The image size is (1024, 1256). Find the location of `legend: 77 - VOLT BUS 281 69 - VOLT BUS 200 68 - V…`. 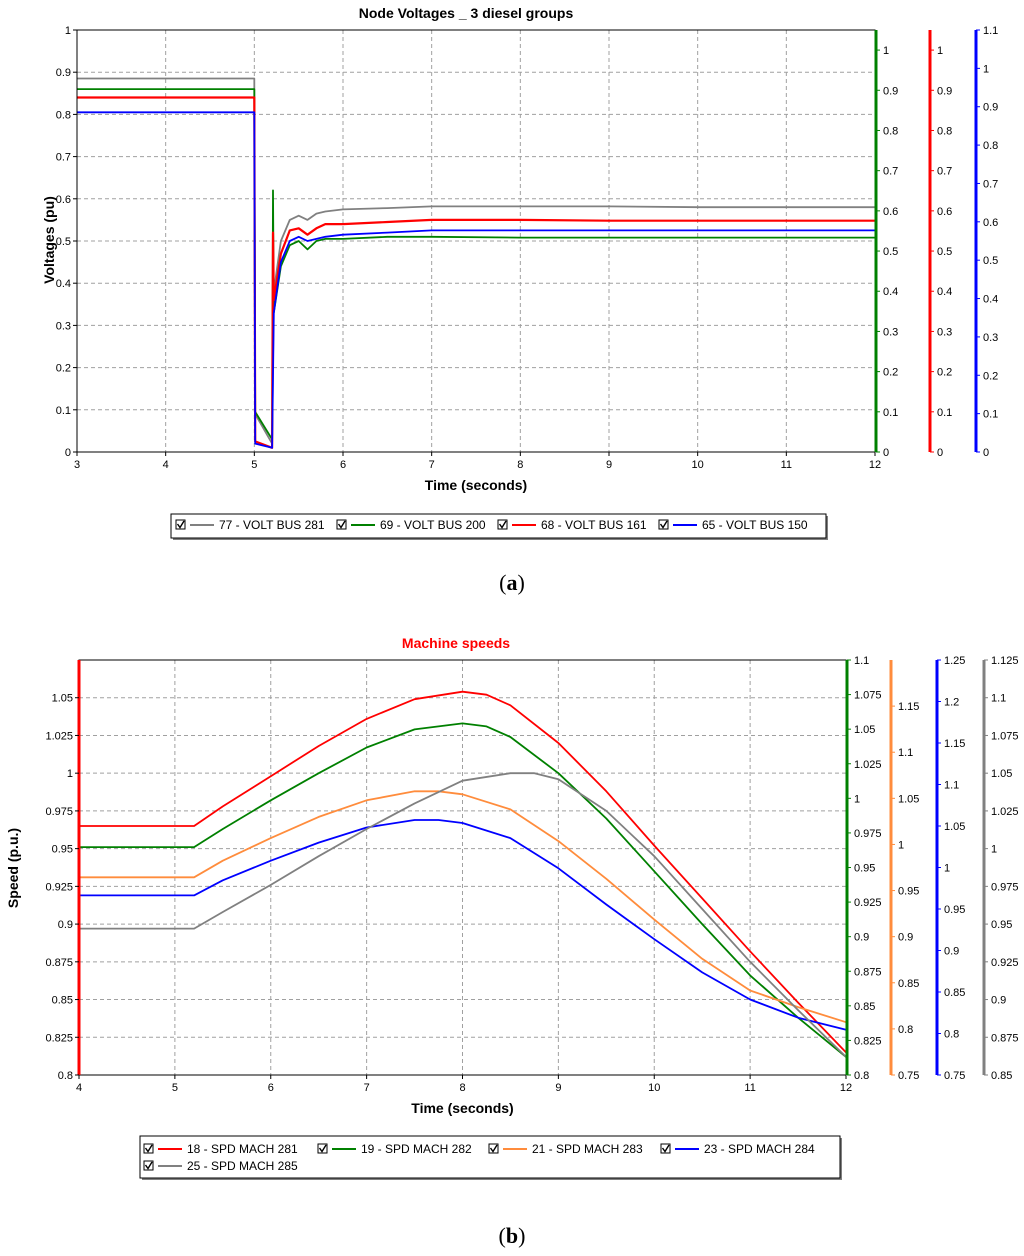

legend: 77 - VOLT BUS 281 69 - VOLT BUS 200 68 - V… is located at coordinates (499, 526).